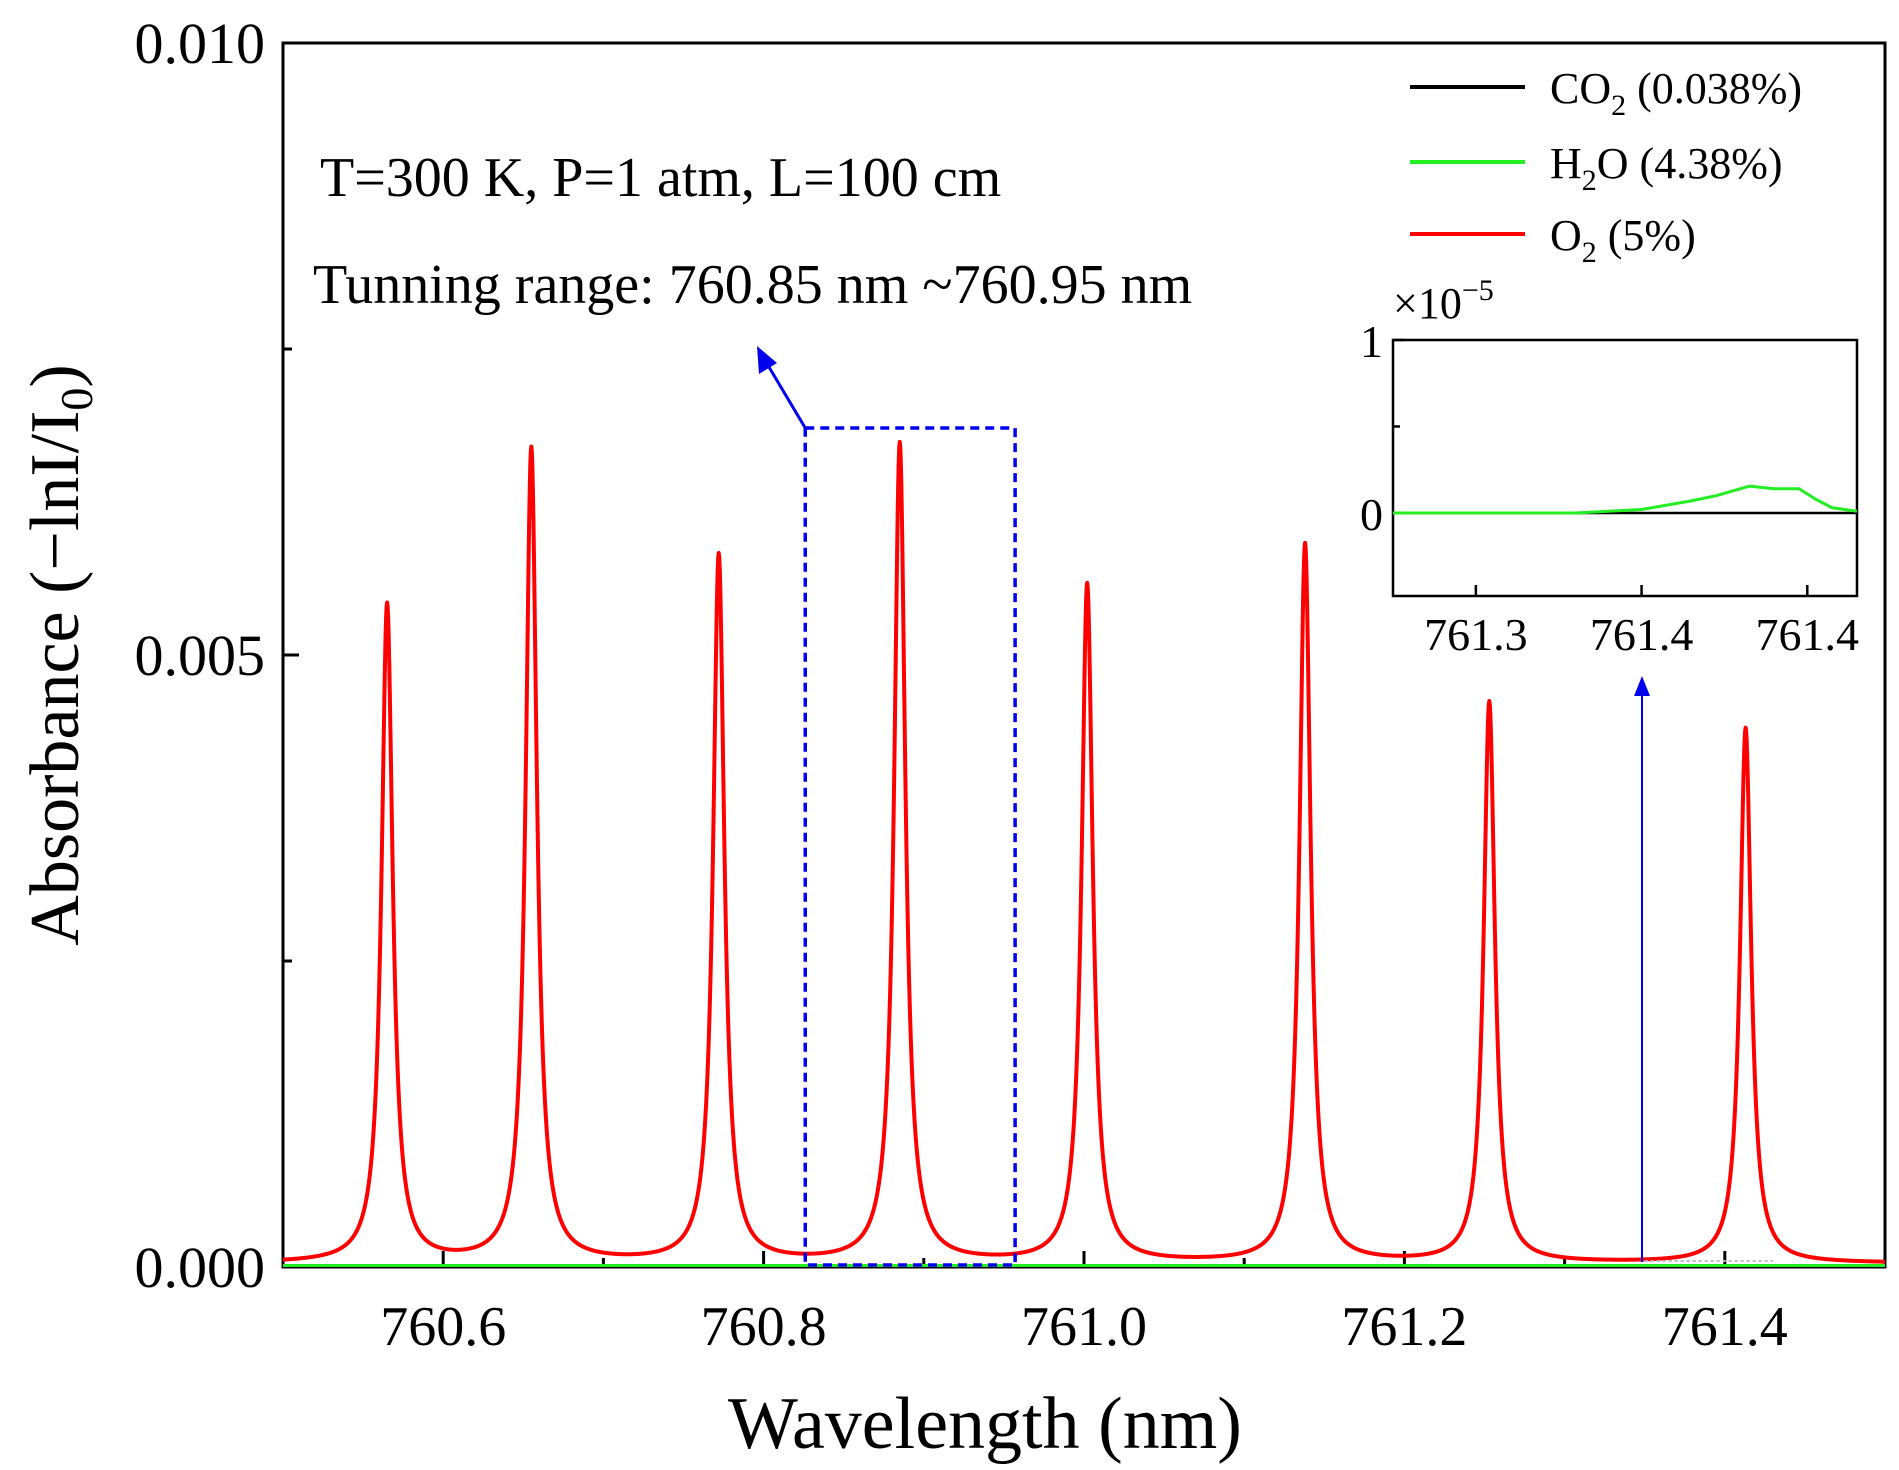  What do you see at coordinates (55, 375) in the screenshot?
I see `y-axis-label-close: )` at bounding box center [55, 375].